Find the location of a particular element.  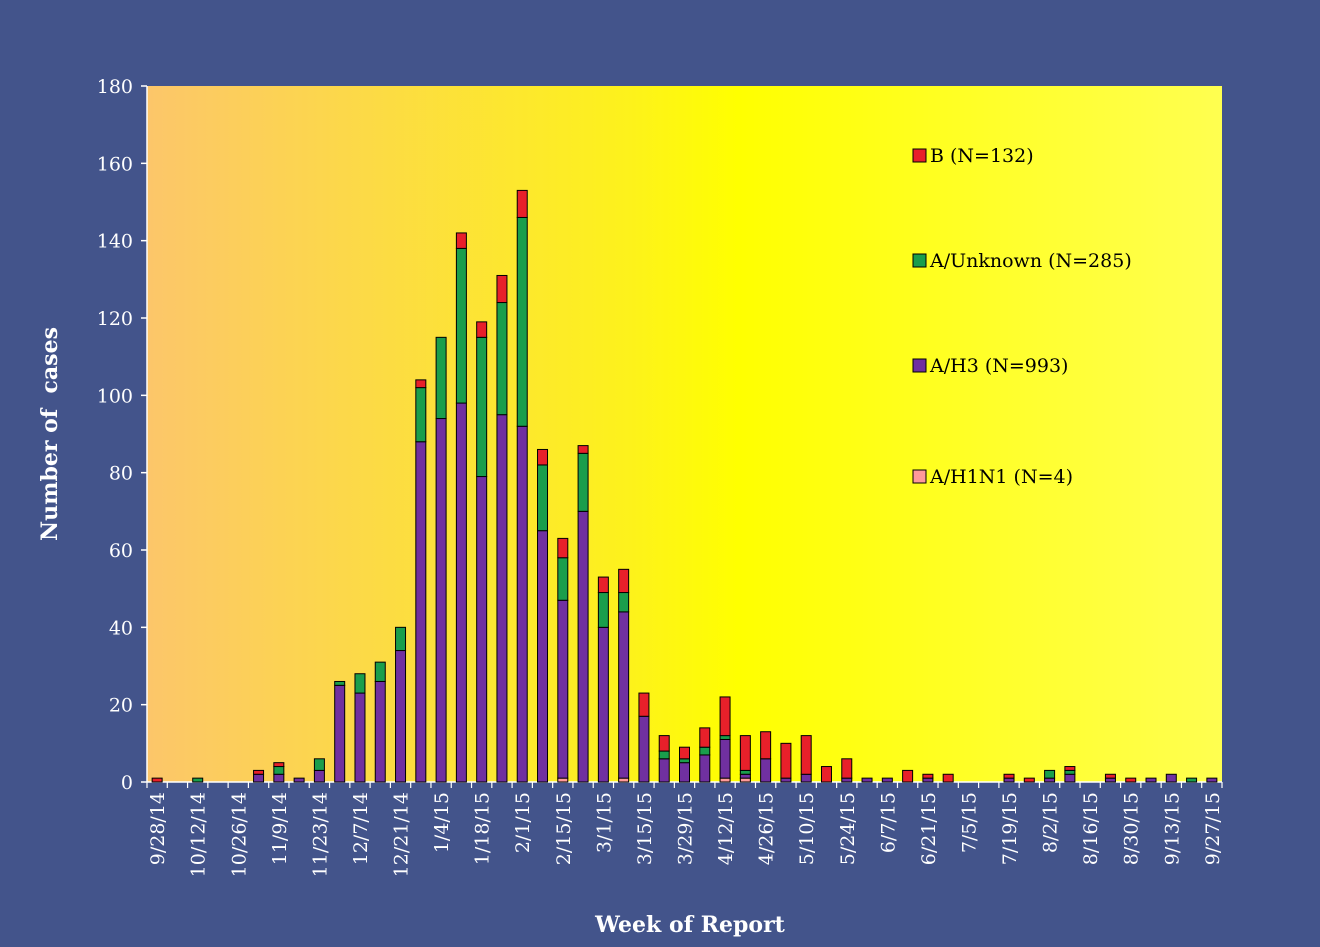

y-tick-label: 20 is located at coordinates (121, 706).